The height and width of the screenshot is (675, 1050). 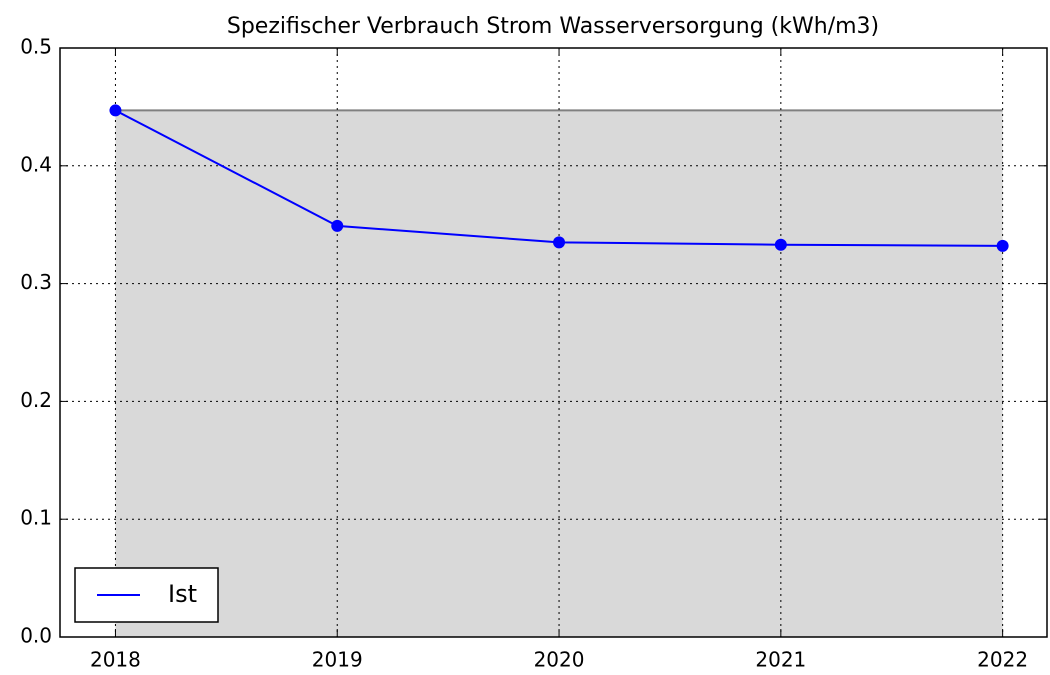 I want to click on x-tick-label: 2020, so click(x=559, y=660).